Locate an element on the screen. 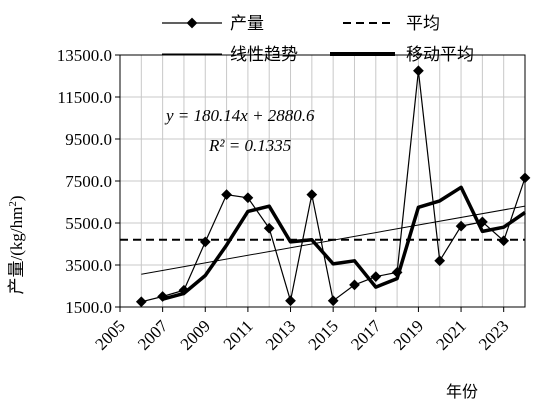 This screenshot has height=409, width=538. x-tick-label: 2015 is located at coordinates (323, 334).